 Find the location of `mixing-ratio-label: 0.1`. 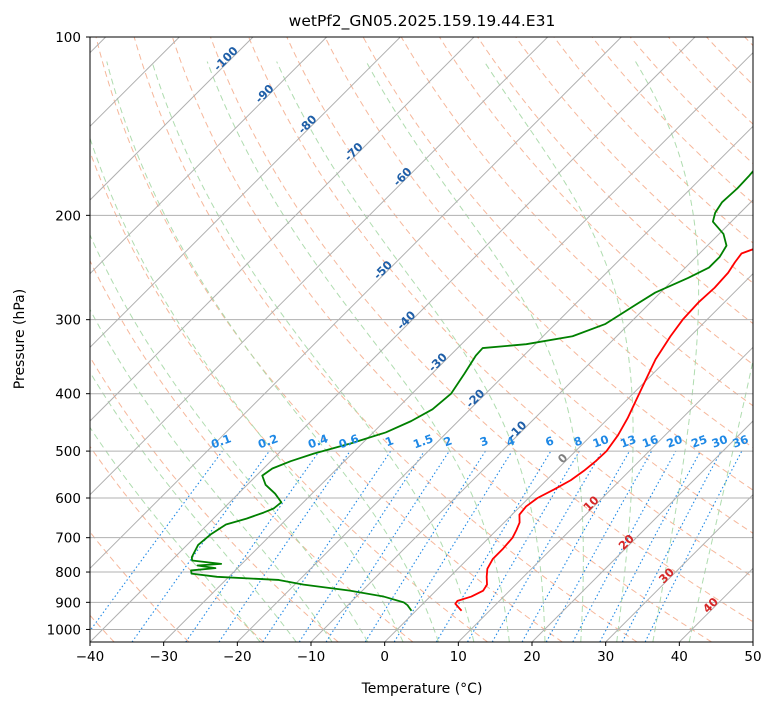

mixing-ratio-label: 0.1 is located at coordinates (221, 441).